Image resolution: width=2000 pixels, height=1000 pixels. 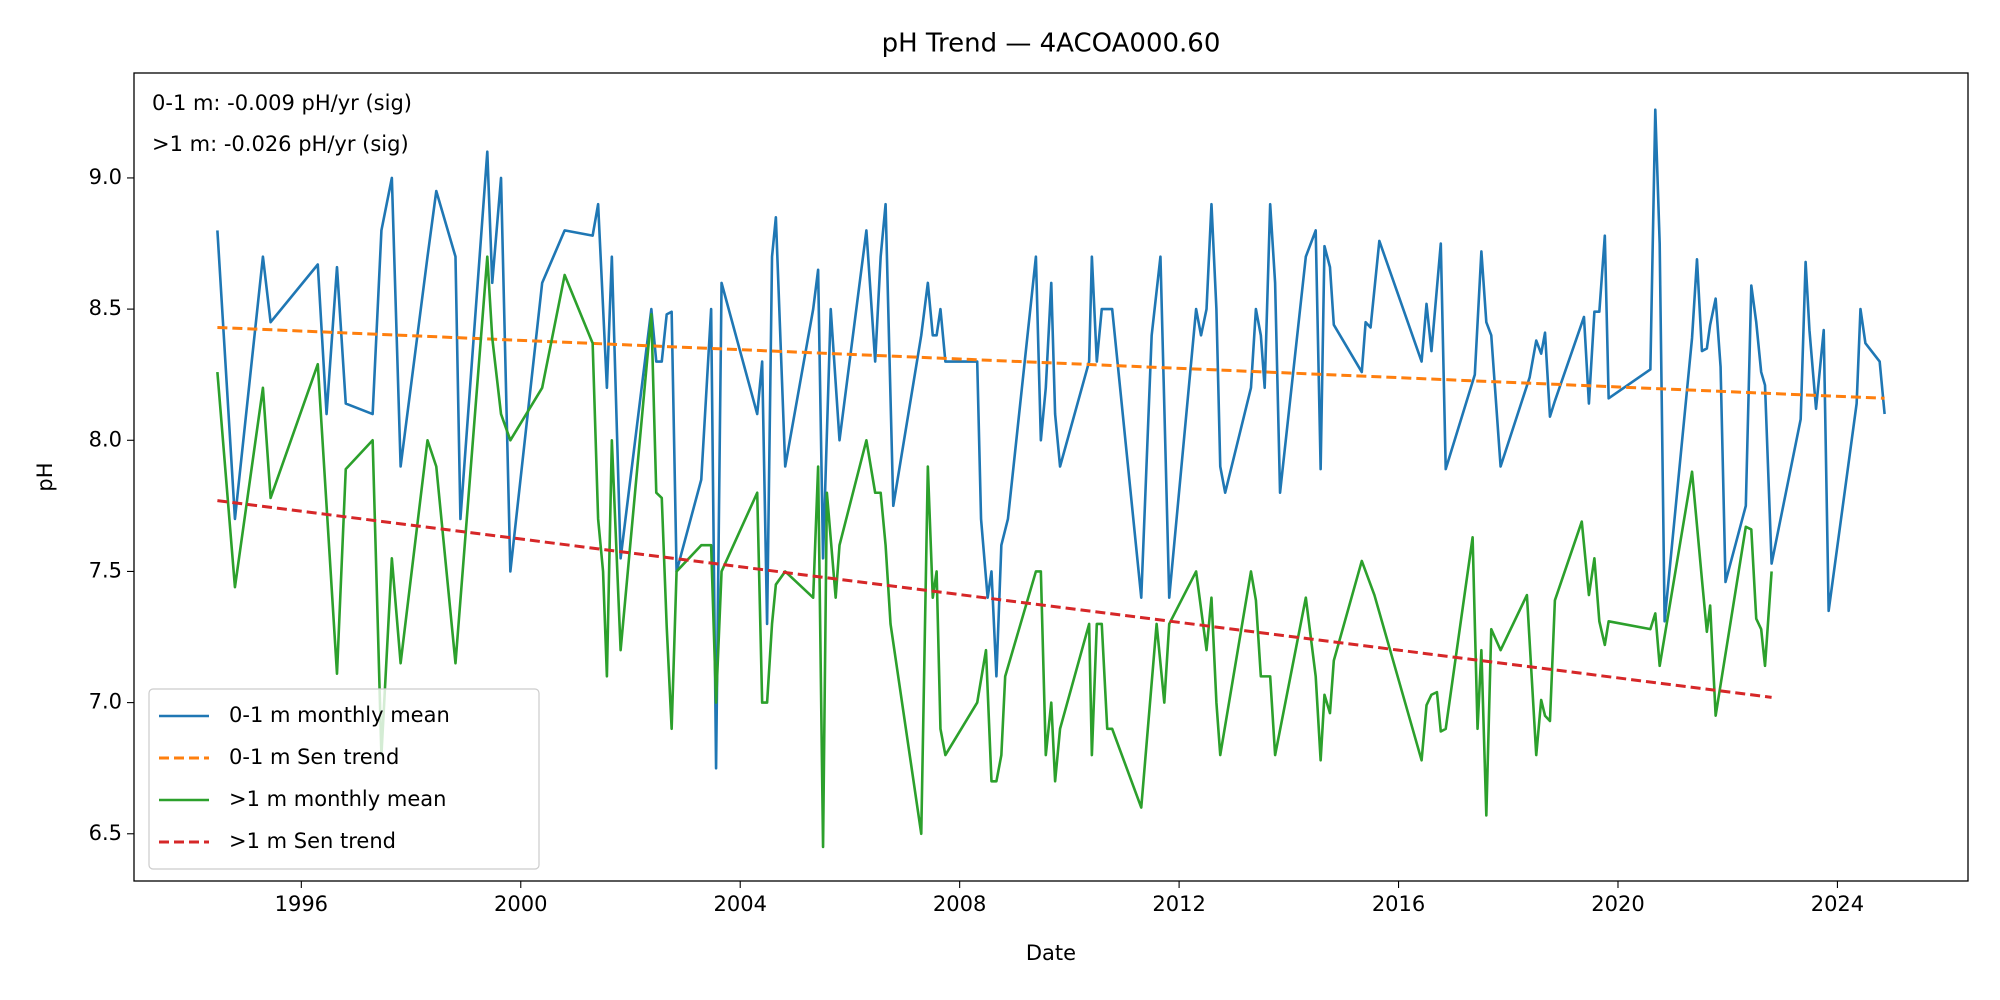 What do you see at coordinates (1837, 904) in the screenshot?
I see `x-tick-label: 2024` at bounding box center [1837, 904].